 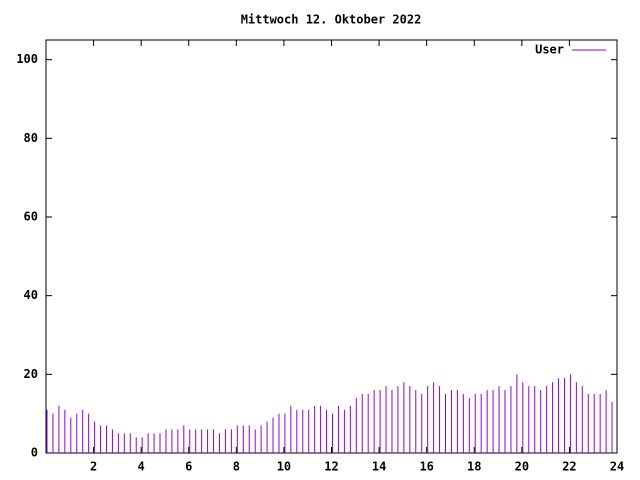 I want to click on y-tick-label: 100, so click(x=27, y=59).